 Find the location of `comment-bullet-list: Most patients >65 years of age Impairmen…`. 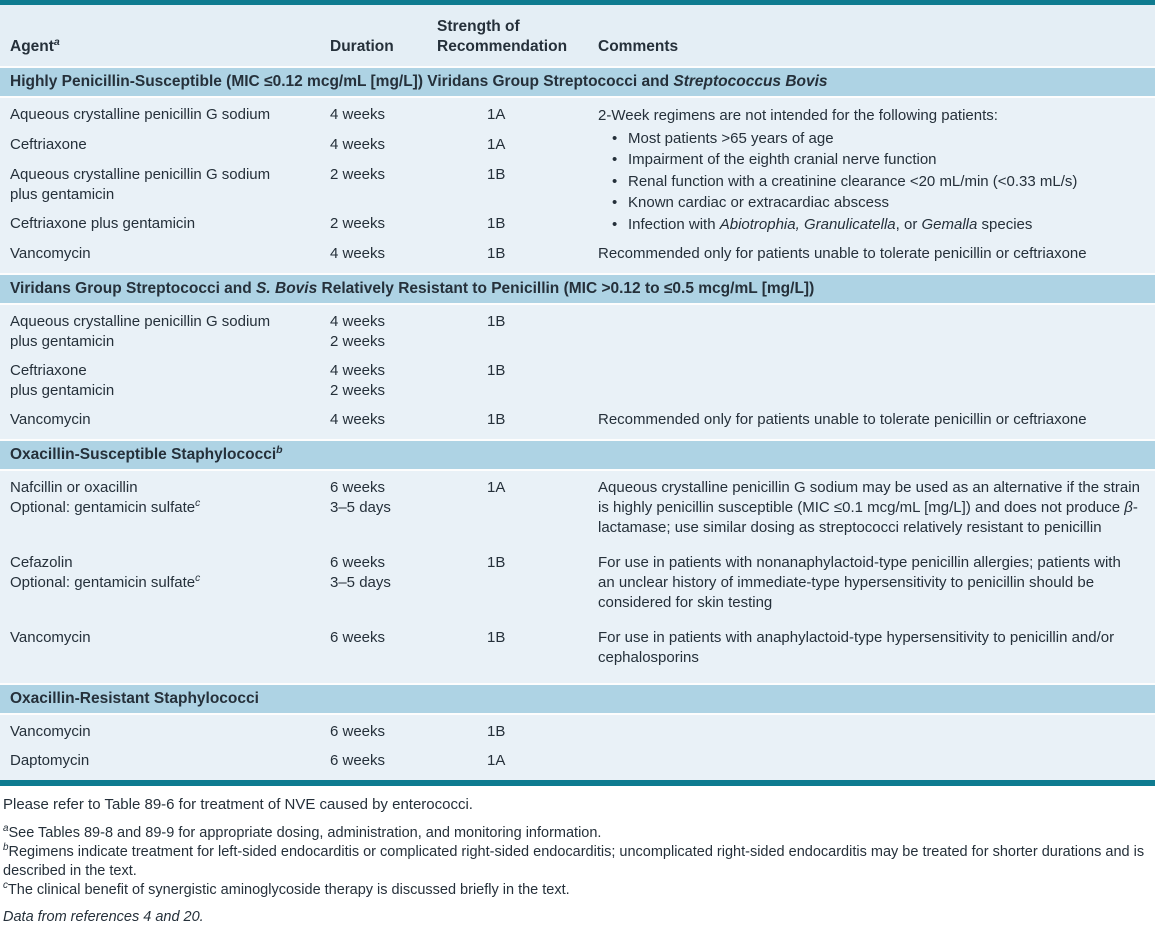

comment-bullet-list: Most patients >65 years of age Impairmen… is located at coordinates (869, 182).